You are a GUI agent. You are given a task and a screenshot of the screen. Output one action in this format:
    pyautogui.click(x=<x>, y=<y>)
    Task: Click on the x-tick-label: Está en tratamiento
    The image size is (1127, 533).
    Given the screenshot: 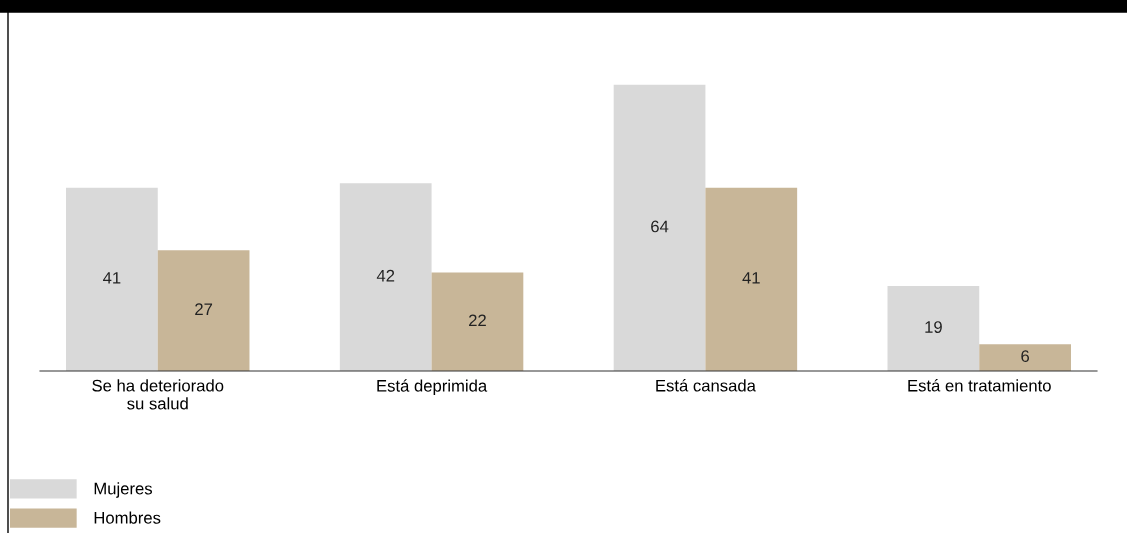 What is the action you would take?
    pyautogui.click(x=979, y=385)
    